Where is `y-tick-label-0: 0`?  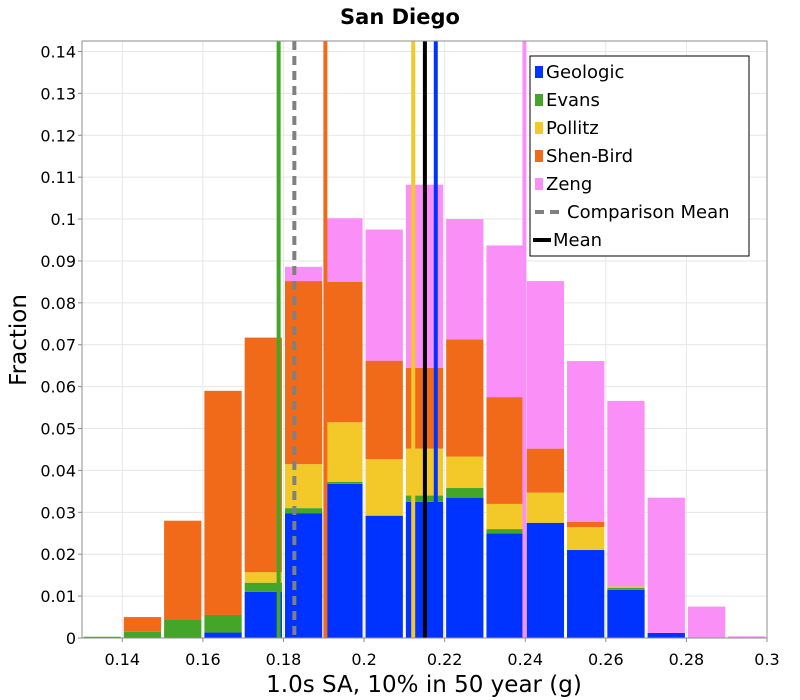
y-tick-label-0: 0 is located at coordinates (71, 638).